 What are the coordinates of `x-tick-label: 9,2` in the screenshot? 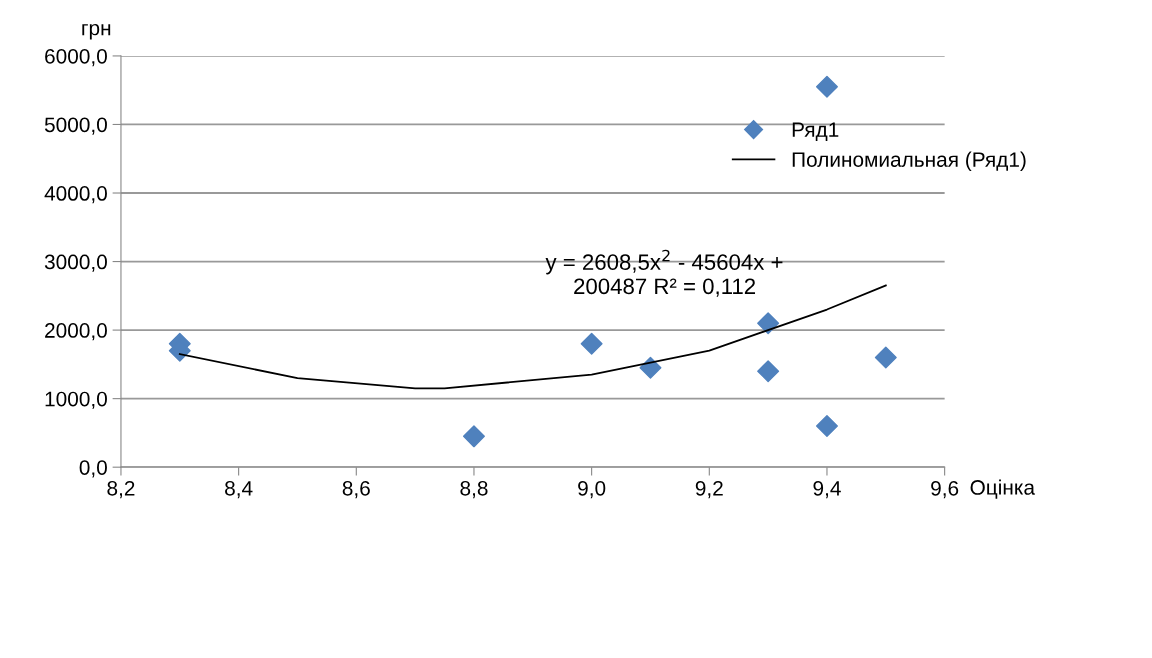 It's located at (709, 489).